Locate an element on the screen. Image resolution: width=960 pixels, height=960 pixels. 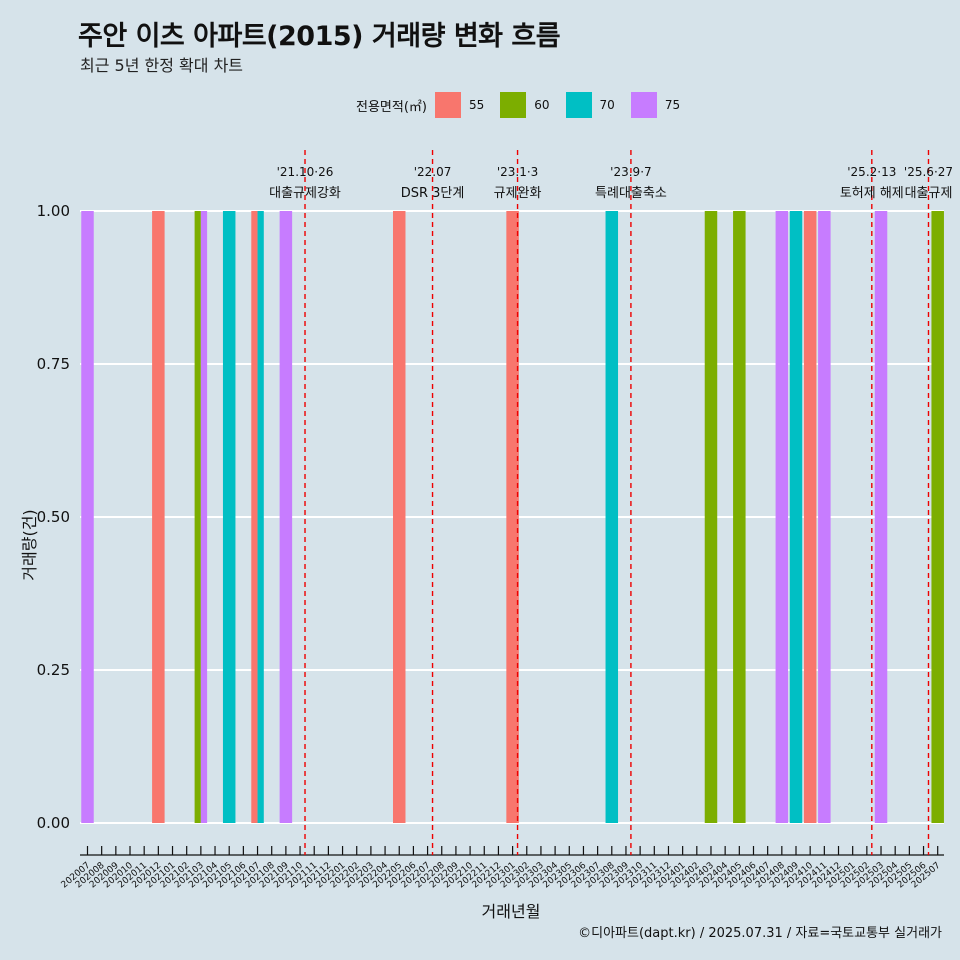
event-date-label: '25.2·13 is located at coordinates (871, 172).